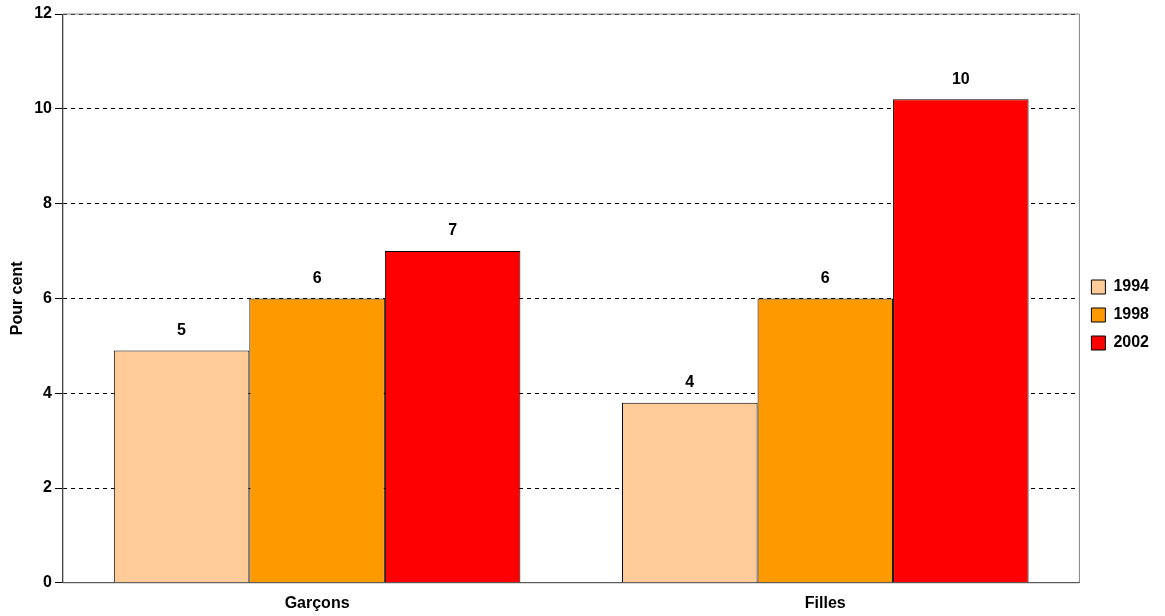  I want to click on legend-label: 1998, so click(1131, 314).